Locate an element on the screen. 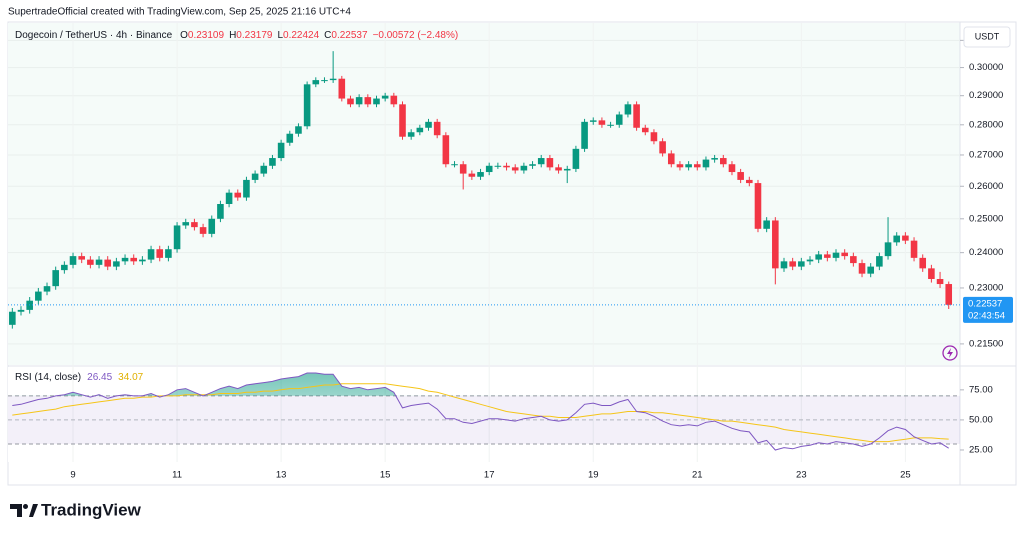 This screenshot has width=1024, height=535. ohlc-label: L is located at coordinates (280, 35).